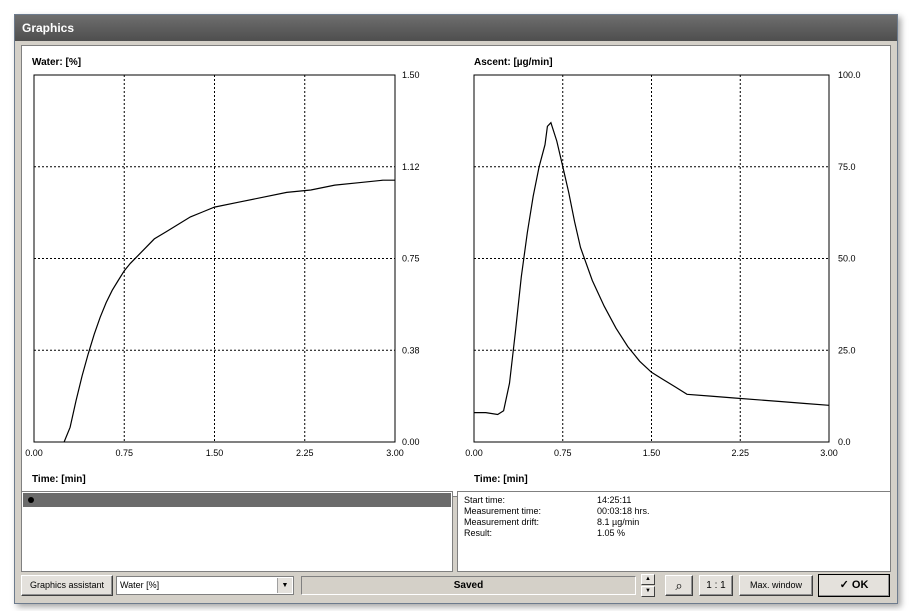  I want to click on y-tick-label: 1.12, so click(411, 167).